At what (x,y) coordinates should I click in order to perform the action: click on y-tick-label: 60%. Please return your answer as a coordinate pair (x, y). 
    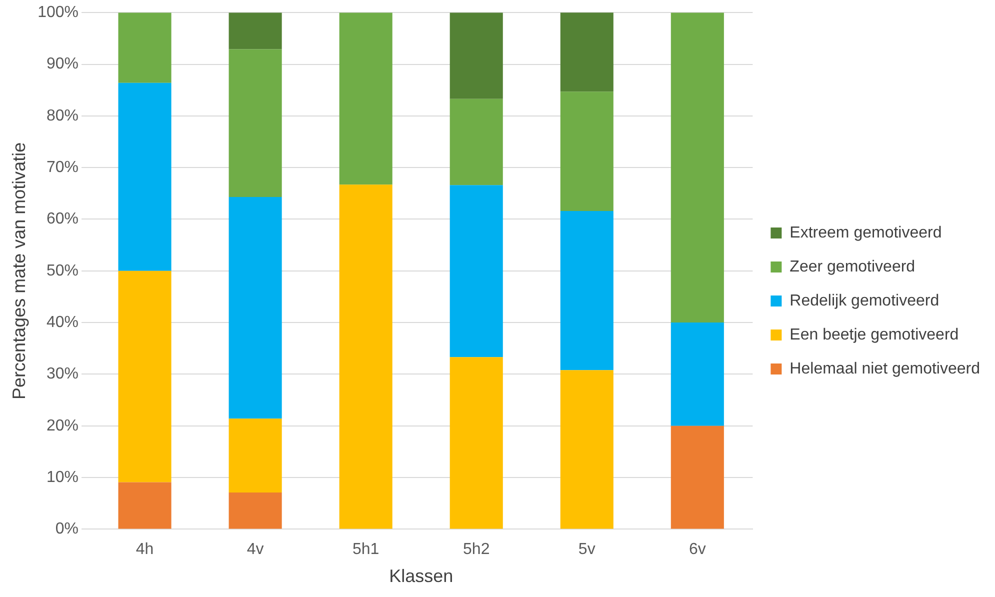
    Looking at the image, I should click on (62, 219).